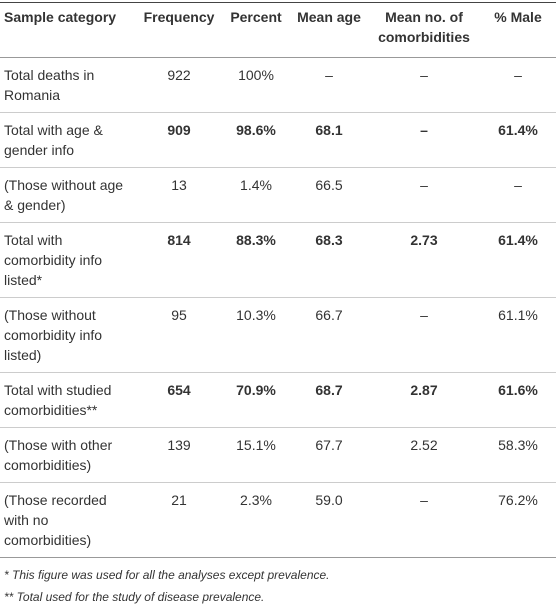 The height and width of the screenshot is (608, 556). I want to click on row-label: Total with studied comorbidities**, so click(58, 400).